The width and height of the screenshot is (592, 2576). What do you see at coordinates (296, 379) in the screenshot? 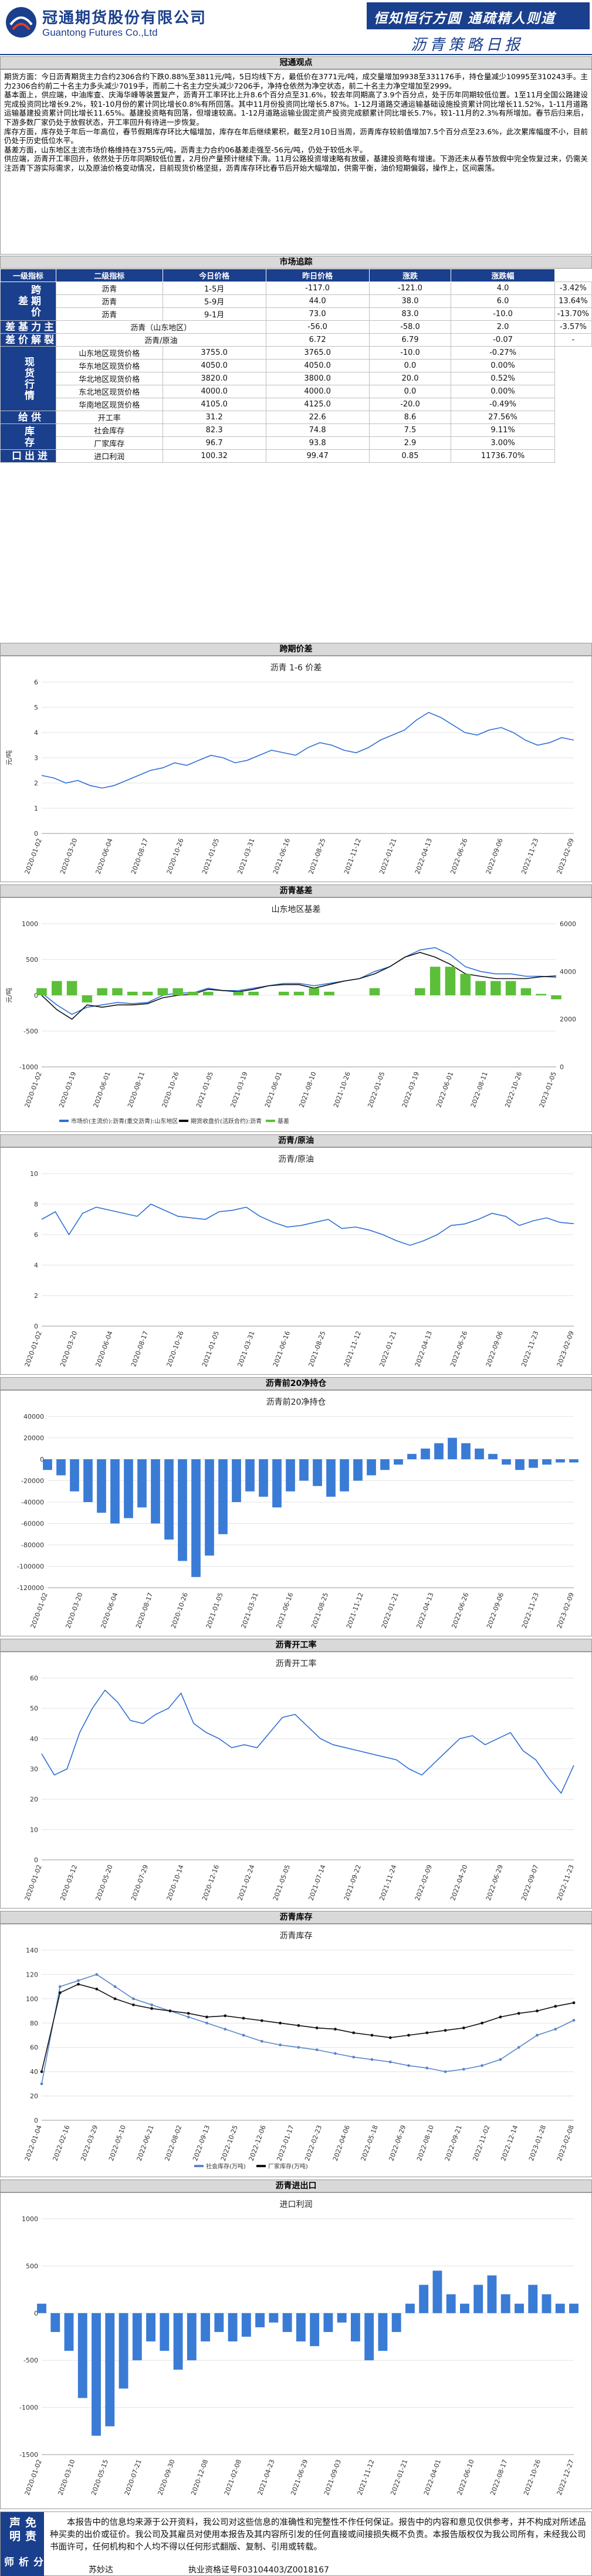
I see `market-row: 华北地区现货价格 3820.0 3800.0 20.0 0.52%` at bounding box center [296, 379].